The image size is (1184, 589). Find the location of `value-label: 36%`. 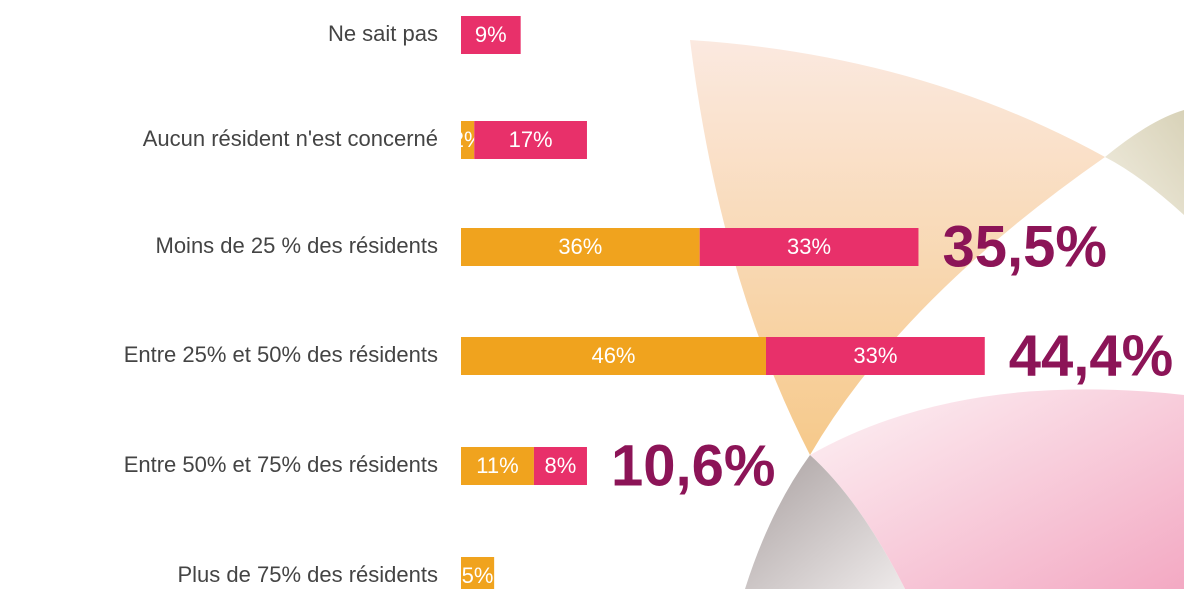

value-label: 36% is located at coordinates (580, 246).